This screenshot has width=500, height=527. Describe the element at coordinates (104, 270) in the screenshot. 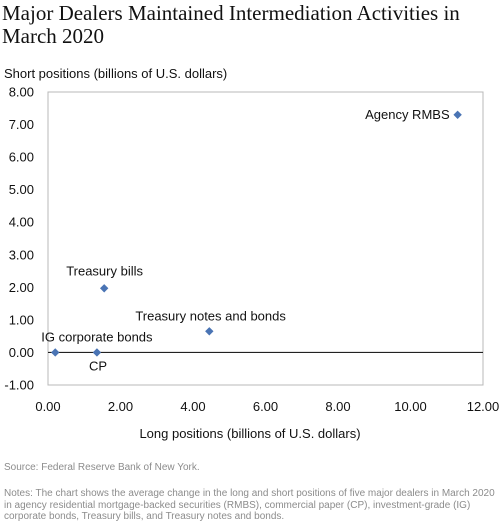

I see `data-point-label: Treasury bills` at that location.